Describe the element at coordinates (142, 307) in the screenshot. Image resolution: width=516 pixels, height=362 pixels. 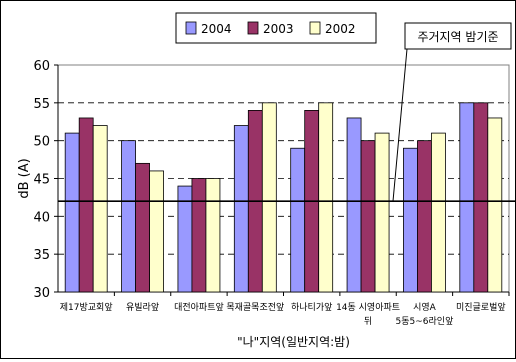
I see `x-tick-label: 유빌라앞` at that location.